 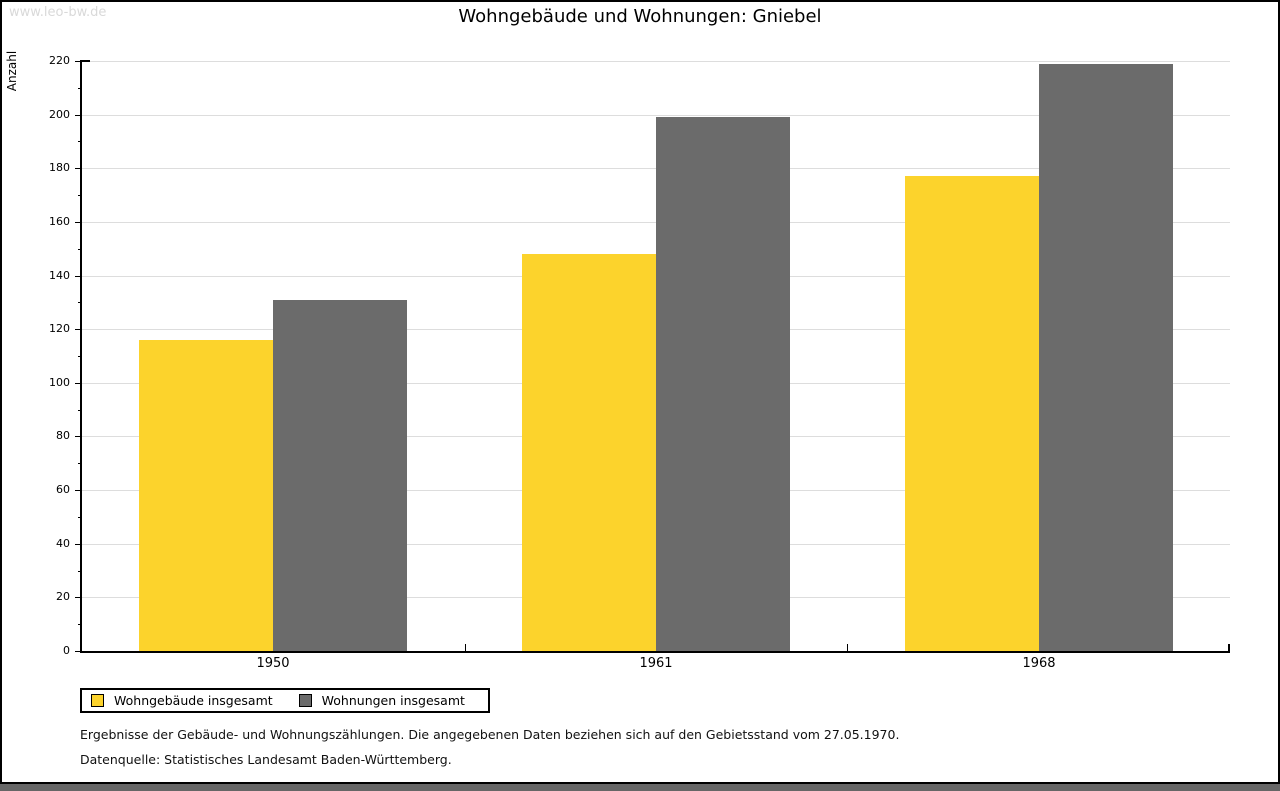 I want to click on y-tick-label-220: 220, so click(x=59, y=60).